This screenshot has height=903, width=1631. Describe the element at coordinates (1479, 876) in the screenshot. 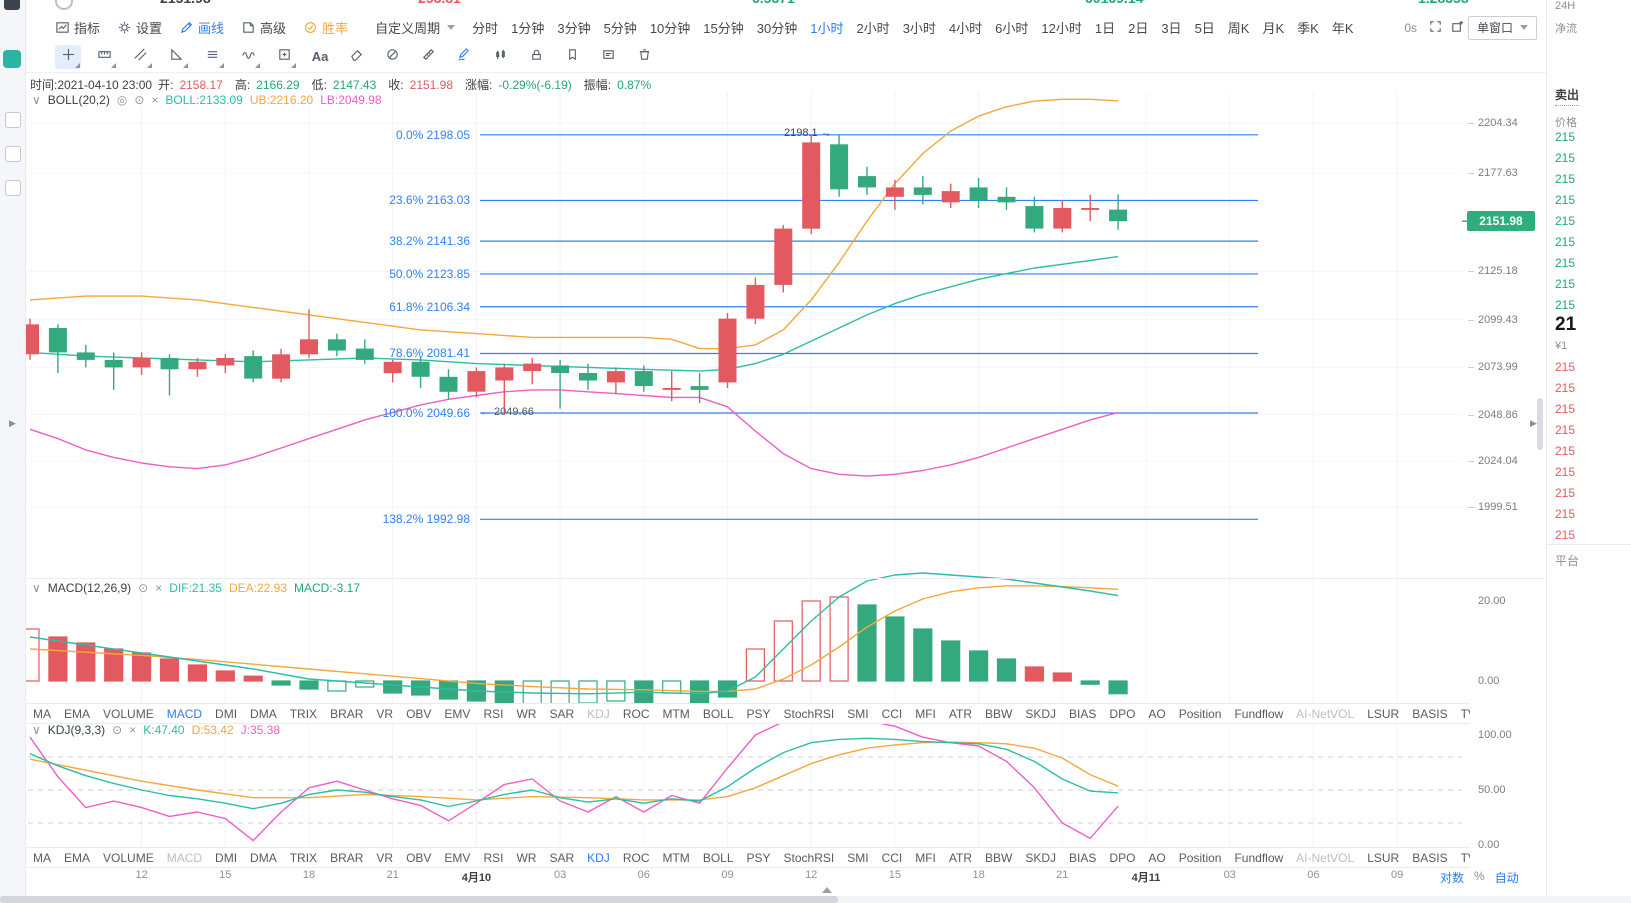

I see `scale-option-%: %` at that location.